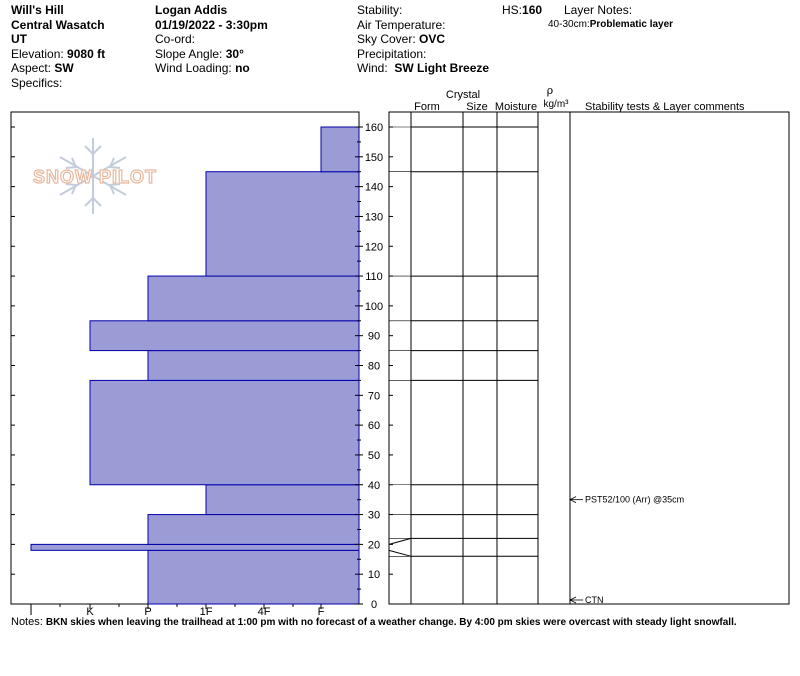  What do you see at coordinates (476, 107) in the screenshot?
I see `header-size: Size` at bounding box center [476, 107].